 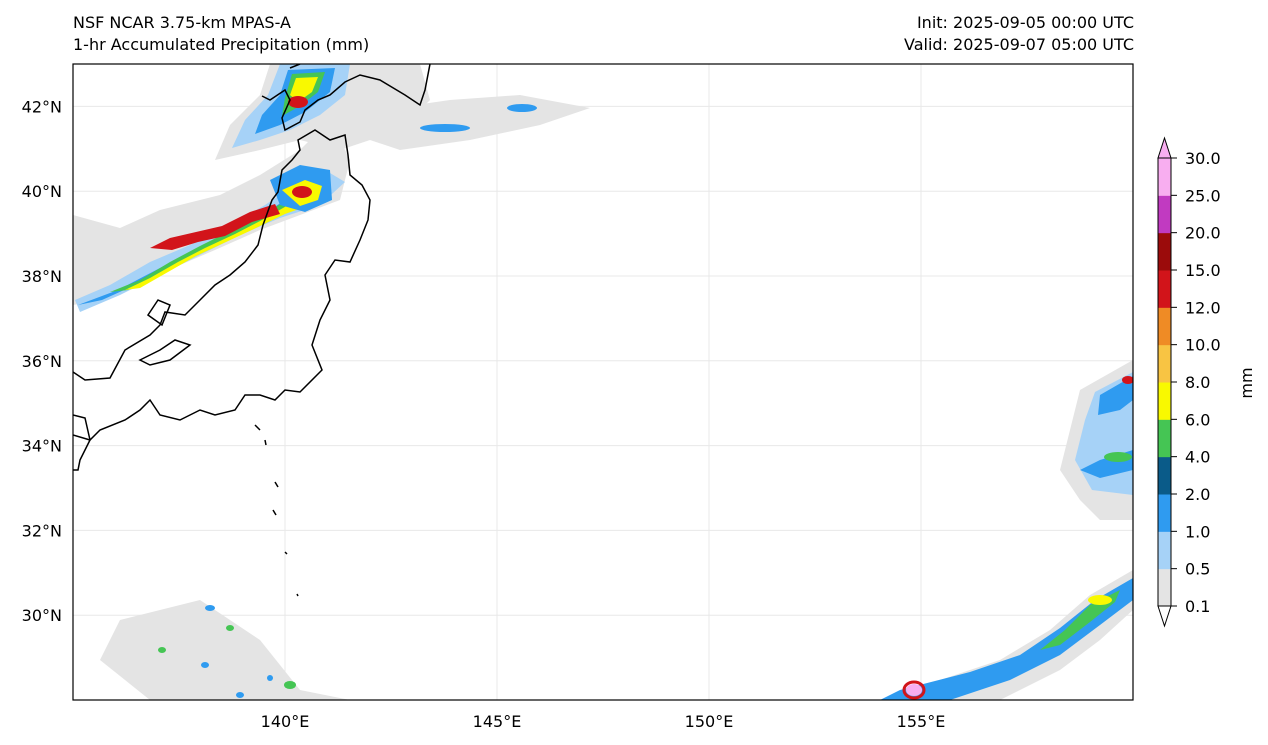 I want to click on colorbar-unit-label: mm, so click(x=1246, y=382).